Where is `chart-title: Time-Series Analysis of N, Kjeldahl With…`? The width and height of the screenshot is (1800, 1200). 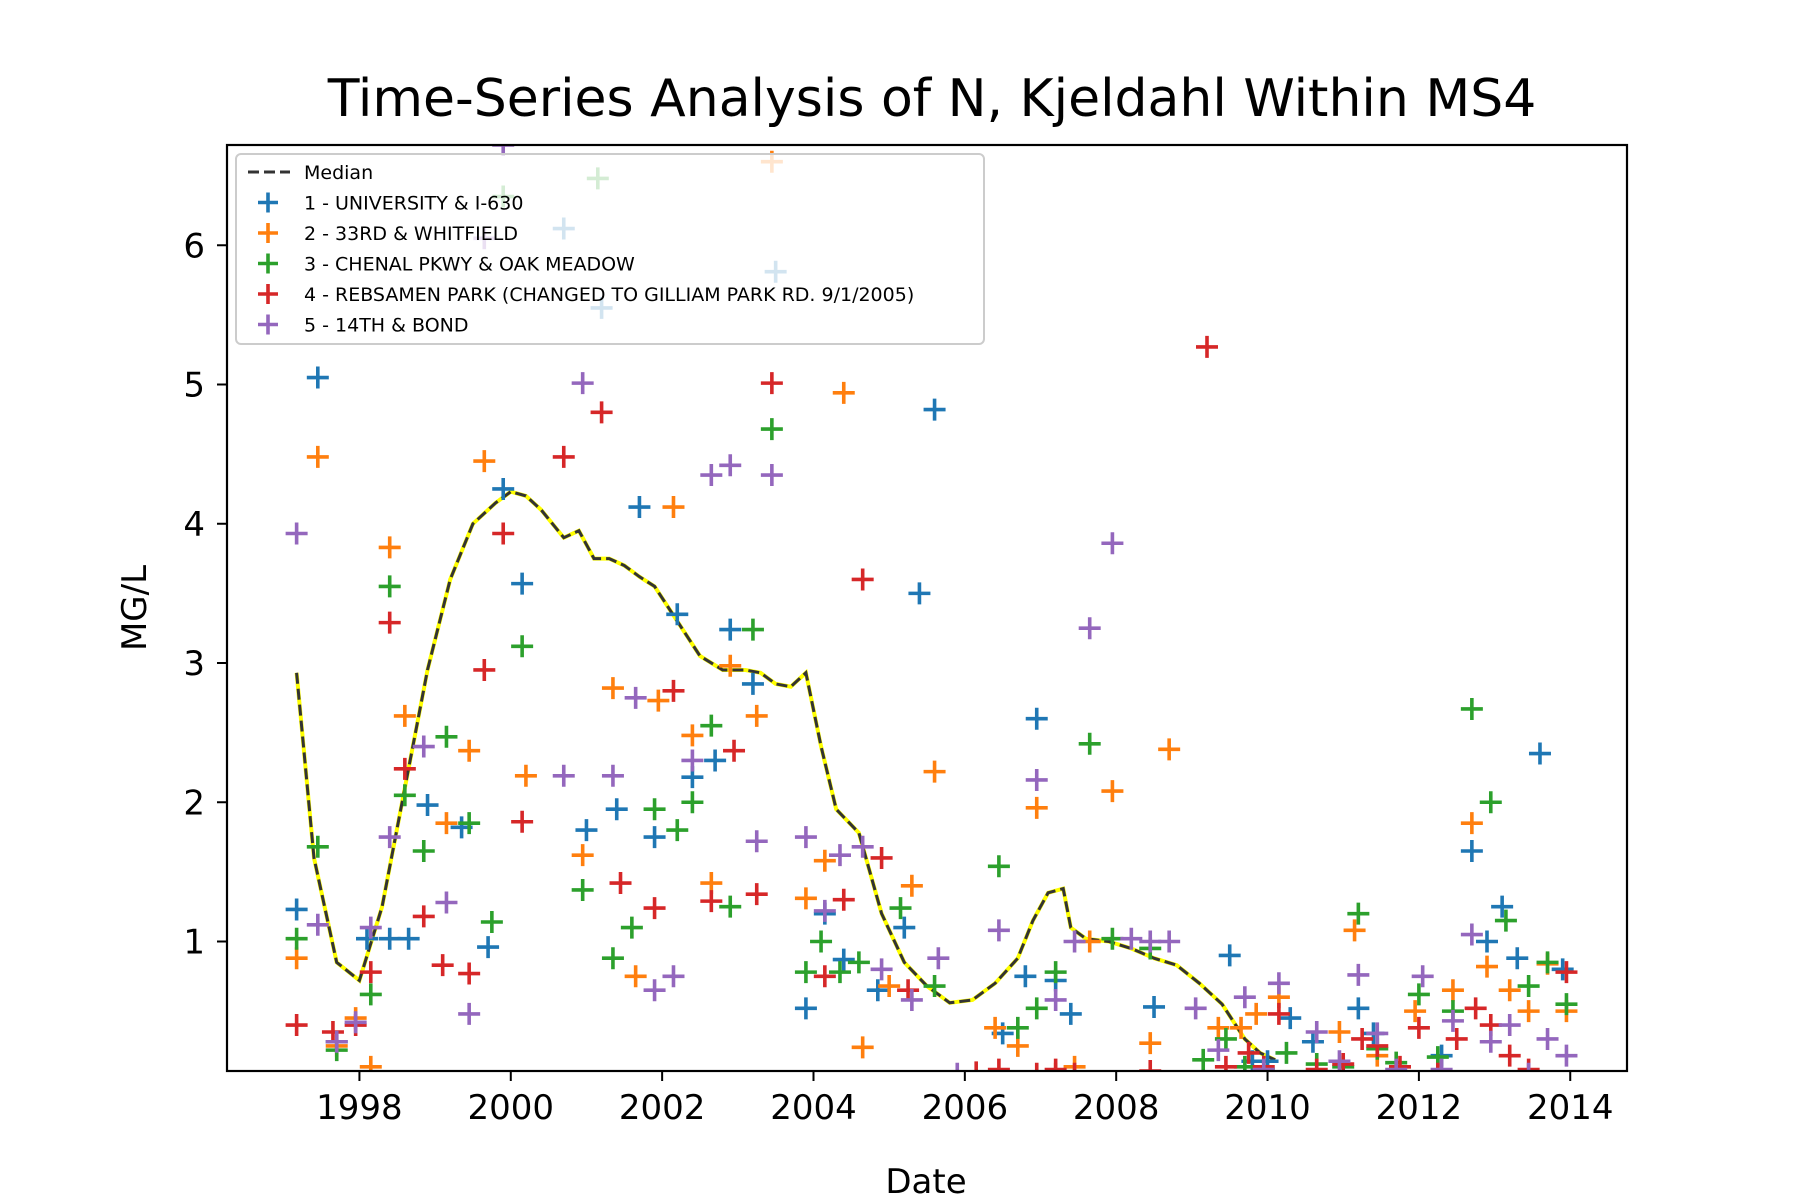 chart-title: Time-Series Analysis of N, Kjeldahl With… is located at coordinates (932, 99).